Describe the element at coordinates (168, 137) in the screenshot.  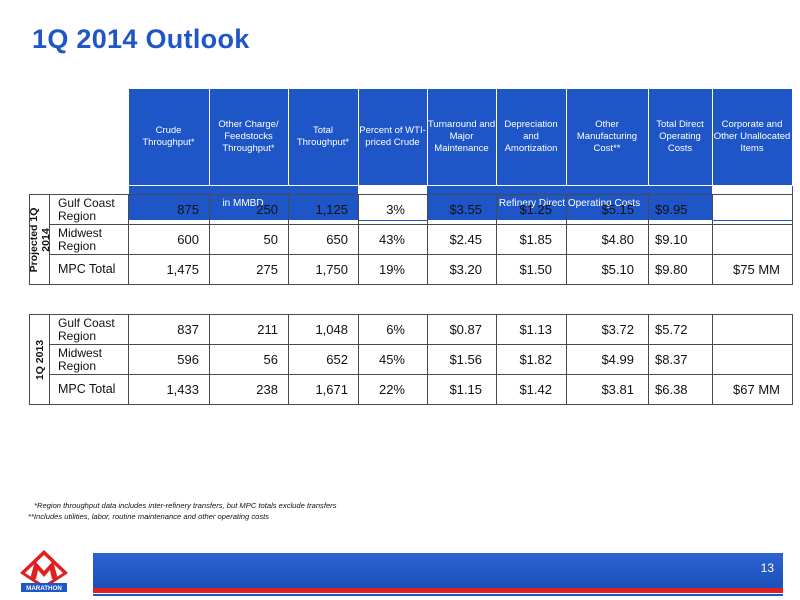
I see `header-crude-throughput: Crude Throughput*` at that location.